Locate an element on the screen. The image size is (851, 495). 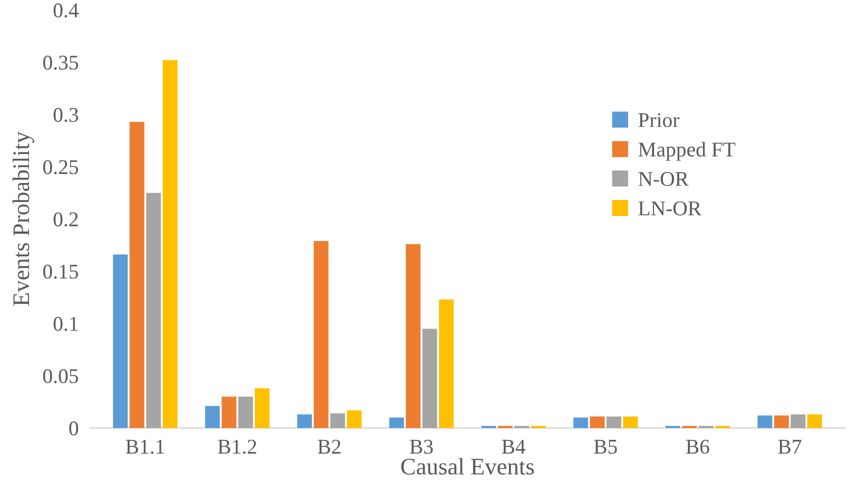
x-axis-title: Causal Events is located at coordinates (467, 466).